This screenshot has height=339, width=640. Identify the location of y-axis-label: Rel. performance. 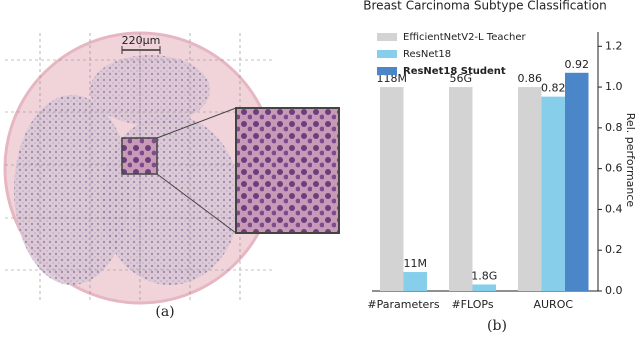
(630, 160).